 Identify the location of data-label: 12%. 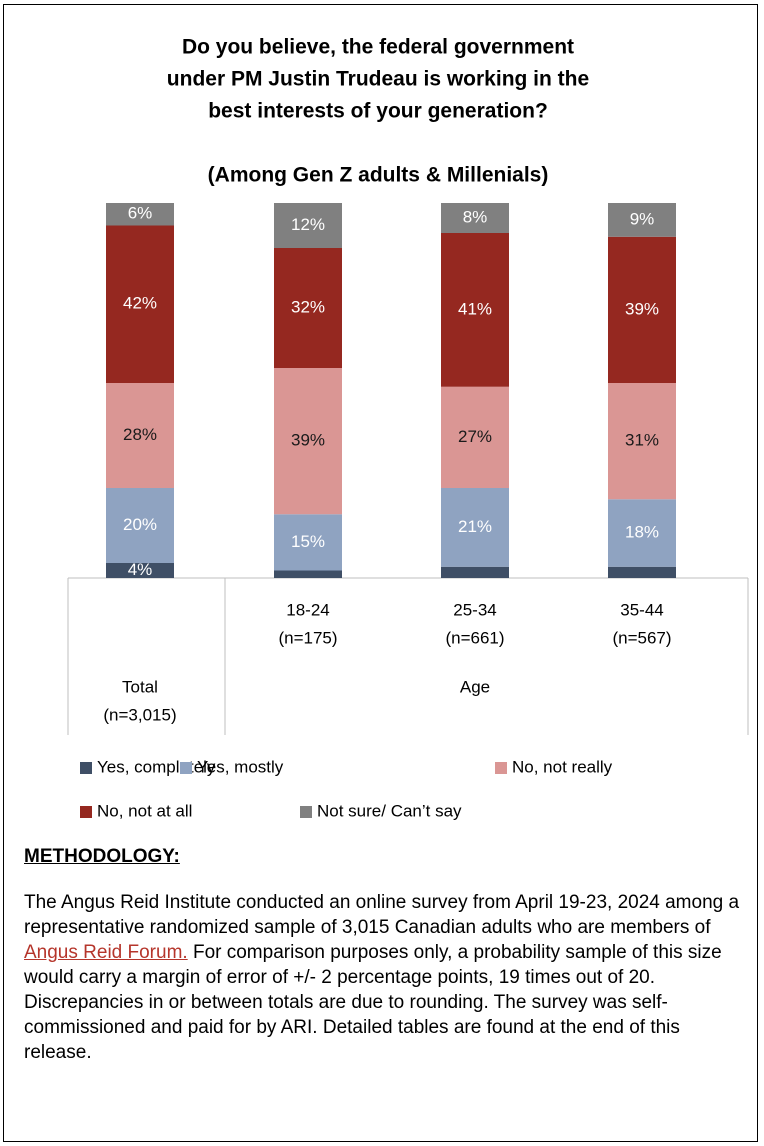
(308, 224).